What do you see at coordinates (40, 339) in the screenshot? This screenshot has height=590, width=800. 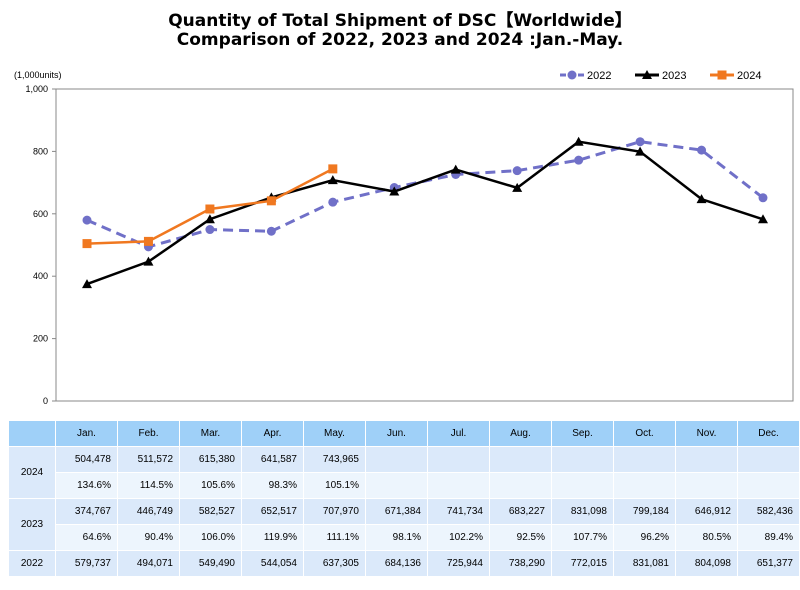 I see `y-tick-label: 200` at bounding box center [40, 339].